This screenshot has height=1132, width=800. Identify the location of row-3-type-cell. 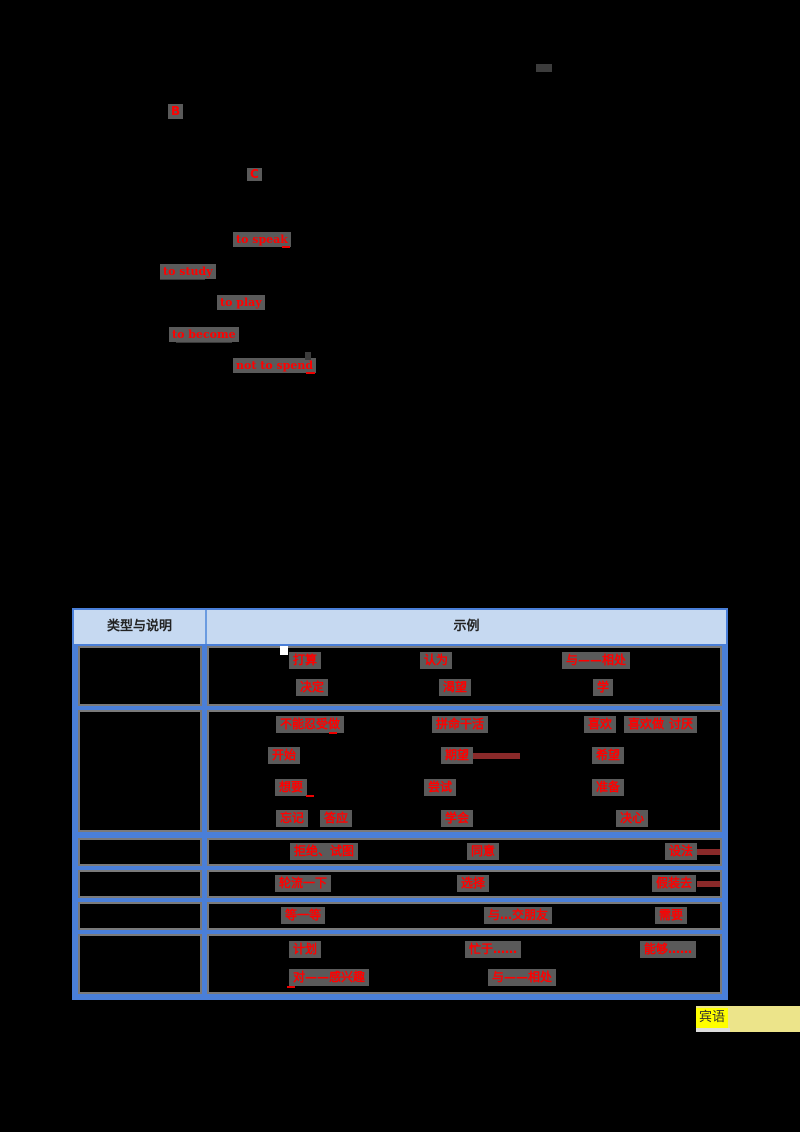
(140, 852).